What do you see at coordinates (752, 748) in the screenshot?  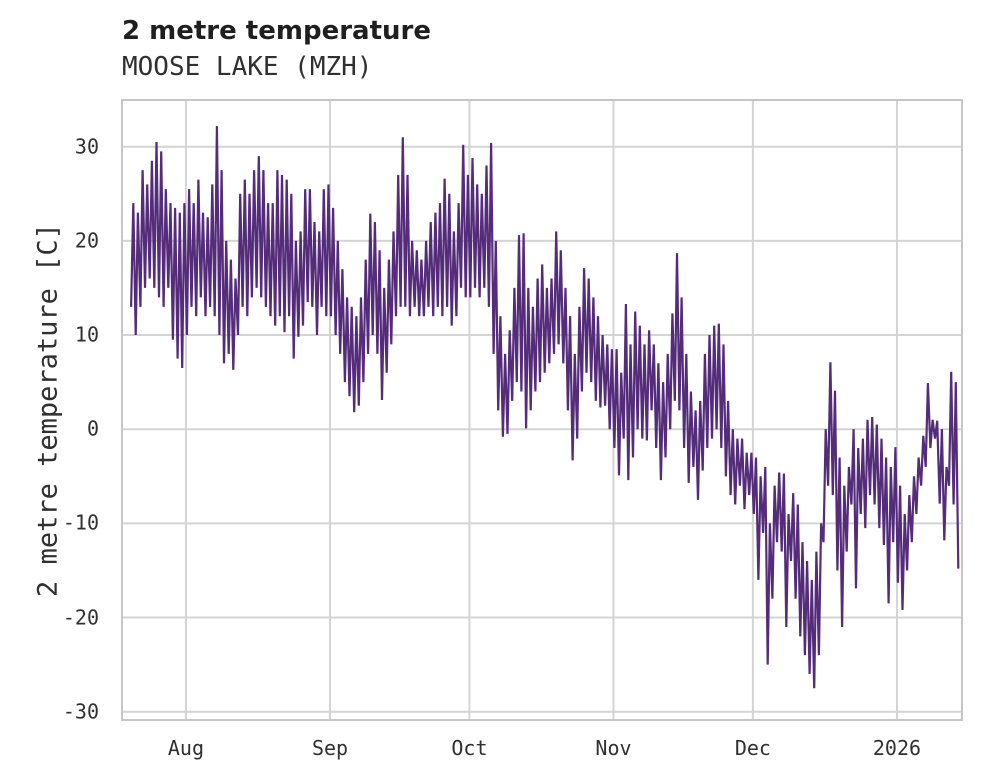 I see `x-tick-label: Dec` at bounding box center [752, 748].